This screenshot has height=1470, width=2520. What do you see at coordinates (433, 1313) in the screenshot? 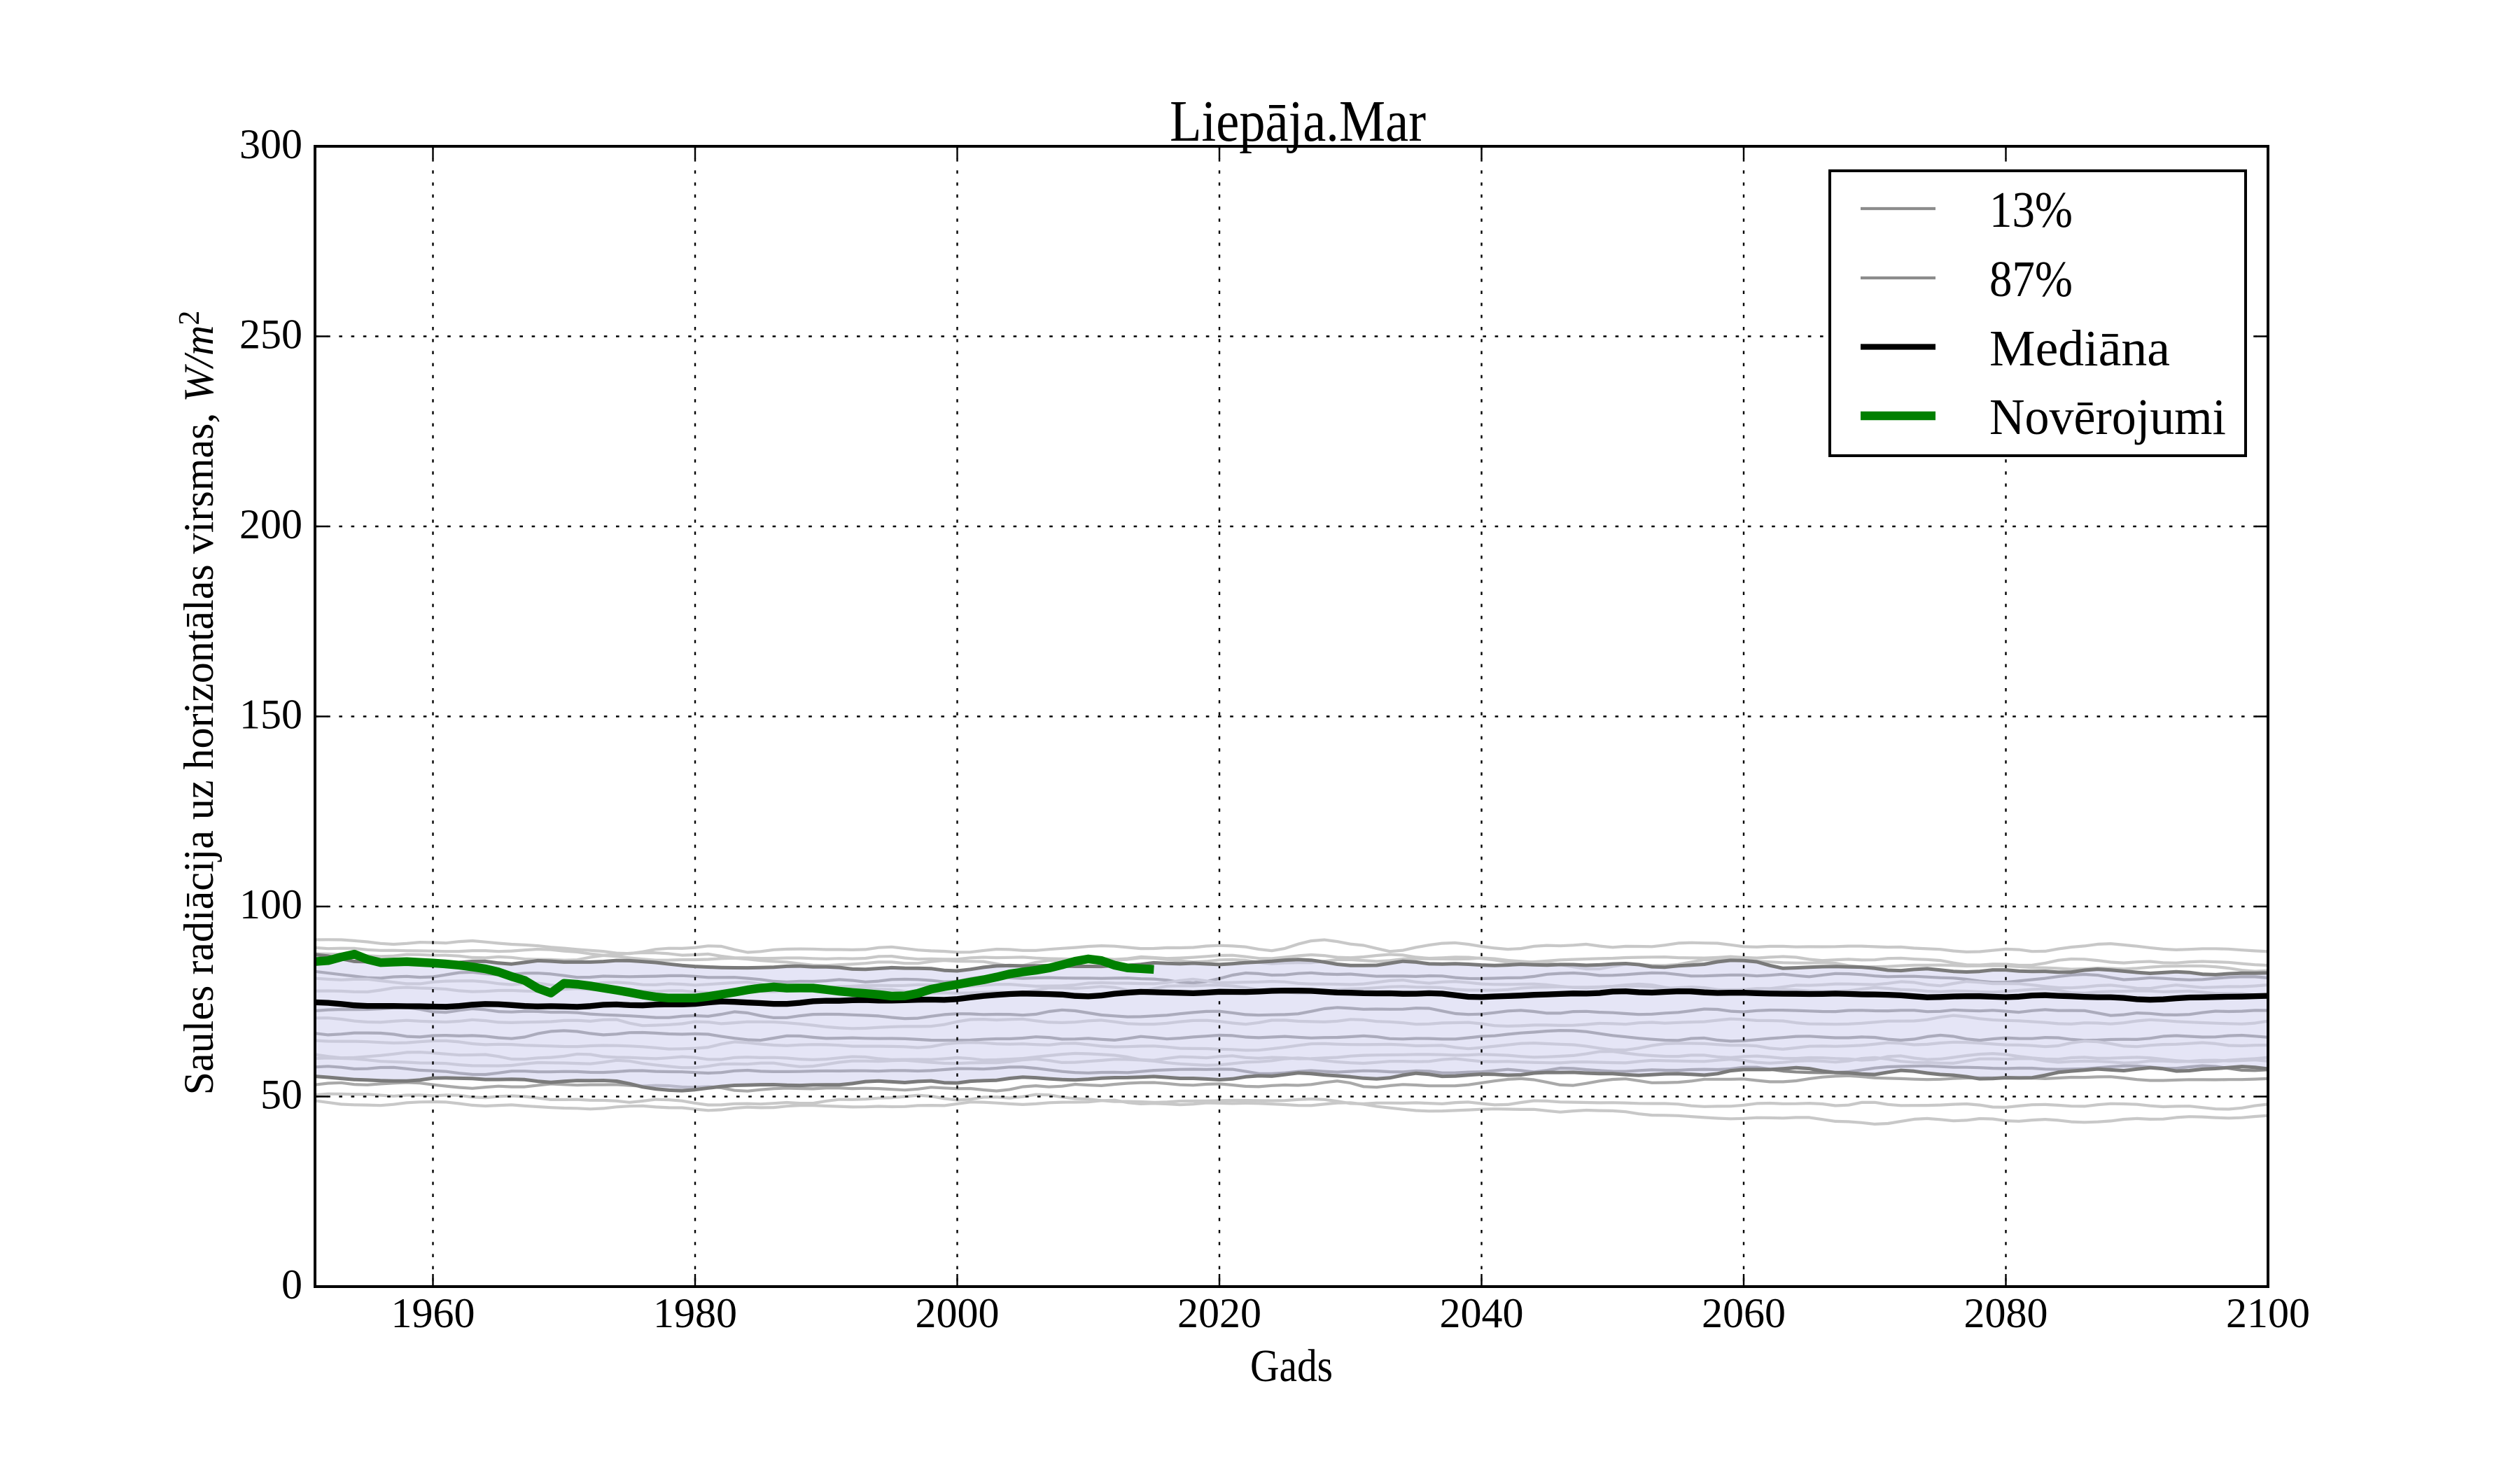
I see `svg-text: 1960` at bounding box center [433, 1313].